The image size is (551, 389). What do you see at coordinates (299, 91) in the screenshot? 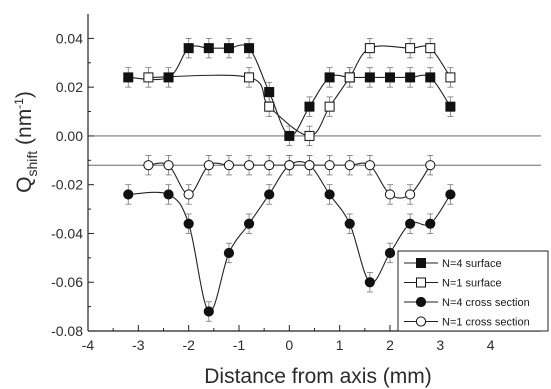
I see `series-1-curve` at bounding box center [299, 91].